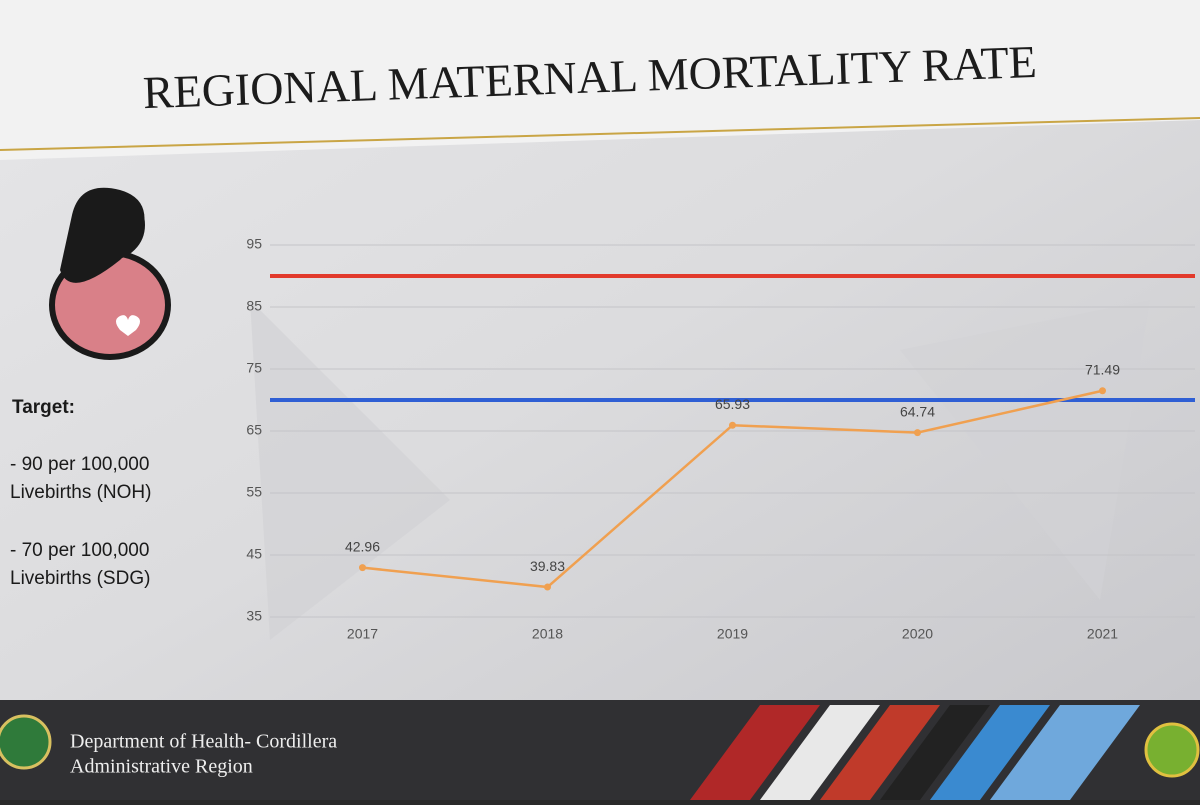  Describe the element at coordinates (547, 566) in the screenshot. I see `data-label: 39.83` at that location.